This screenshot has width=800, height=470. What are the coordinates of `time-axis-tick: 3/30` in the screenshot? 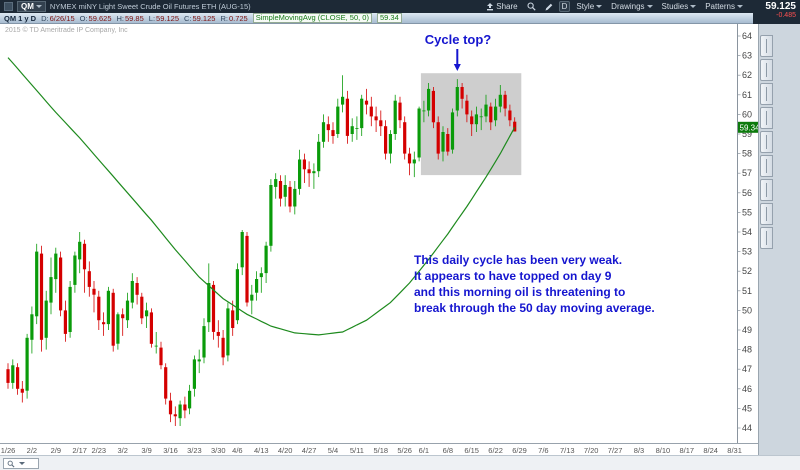 It's located at (218, 450).